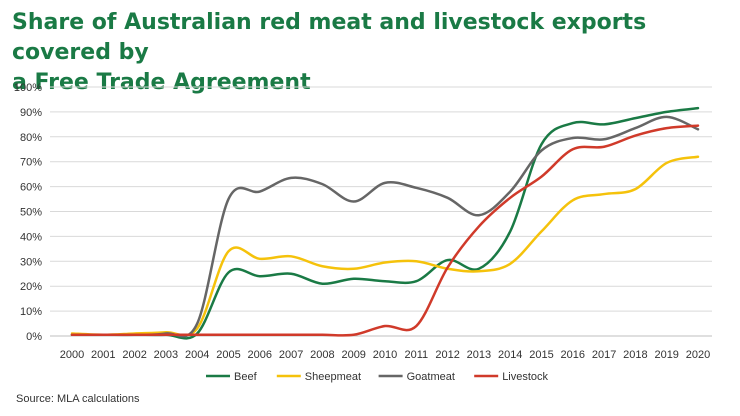  What do you see at coordinates (228, 355) in the screenshot?
I see `x-tick-label: 2005` at bounding box center [228, 355].